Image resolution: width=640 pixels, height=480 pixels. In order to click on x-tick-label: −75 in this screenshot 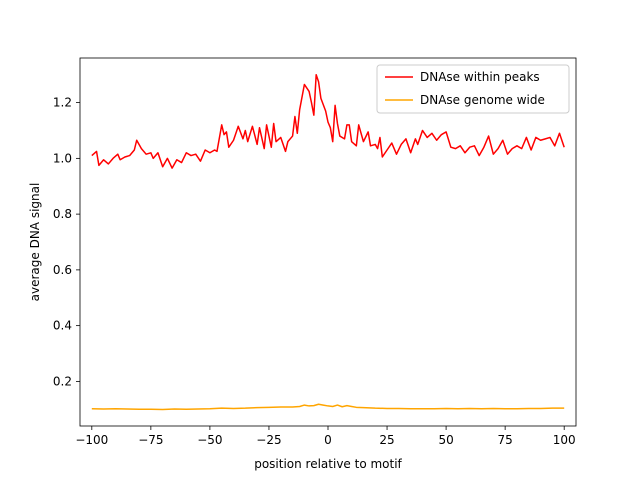, I will do `click(150, 440)`.